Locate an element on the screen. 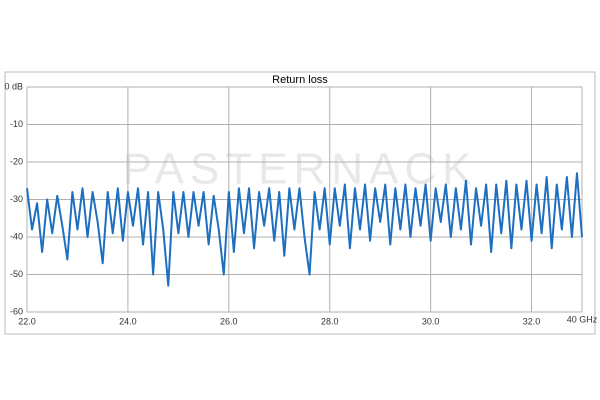  x-unit-label: 40 GHz is located at coordinates (582, 319).